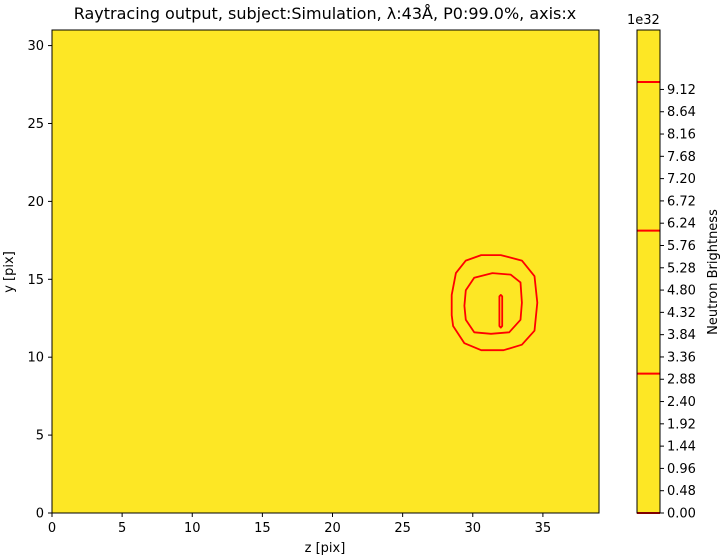  Describe the element at coordinates (681, 380) in the screenshot. I see `colorbar-tick-label: 2.88` at that location.